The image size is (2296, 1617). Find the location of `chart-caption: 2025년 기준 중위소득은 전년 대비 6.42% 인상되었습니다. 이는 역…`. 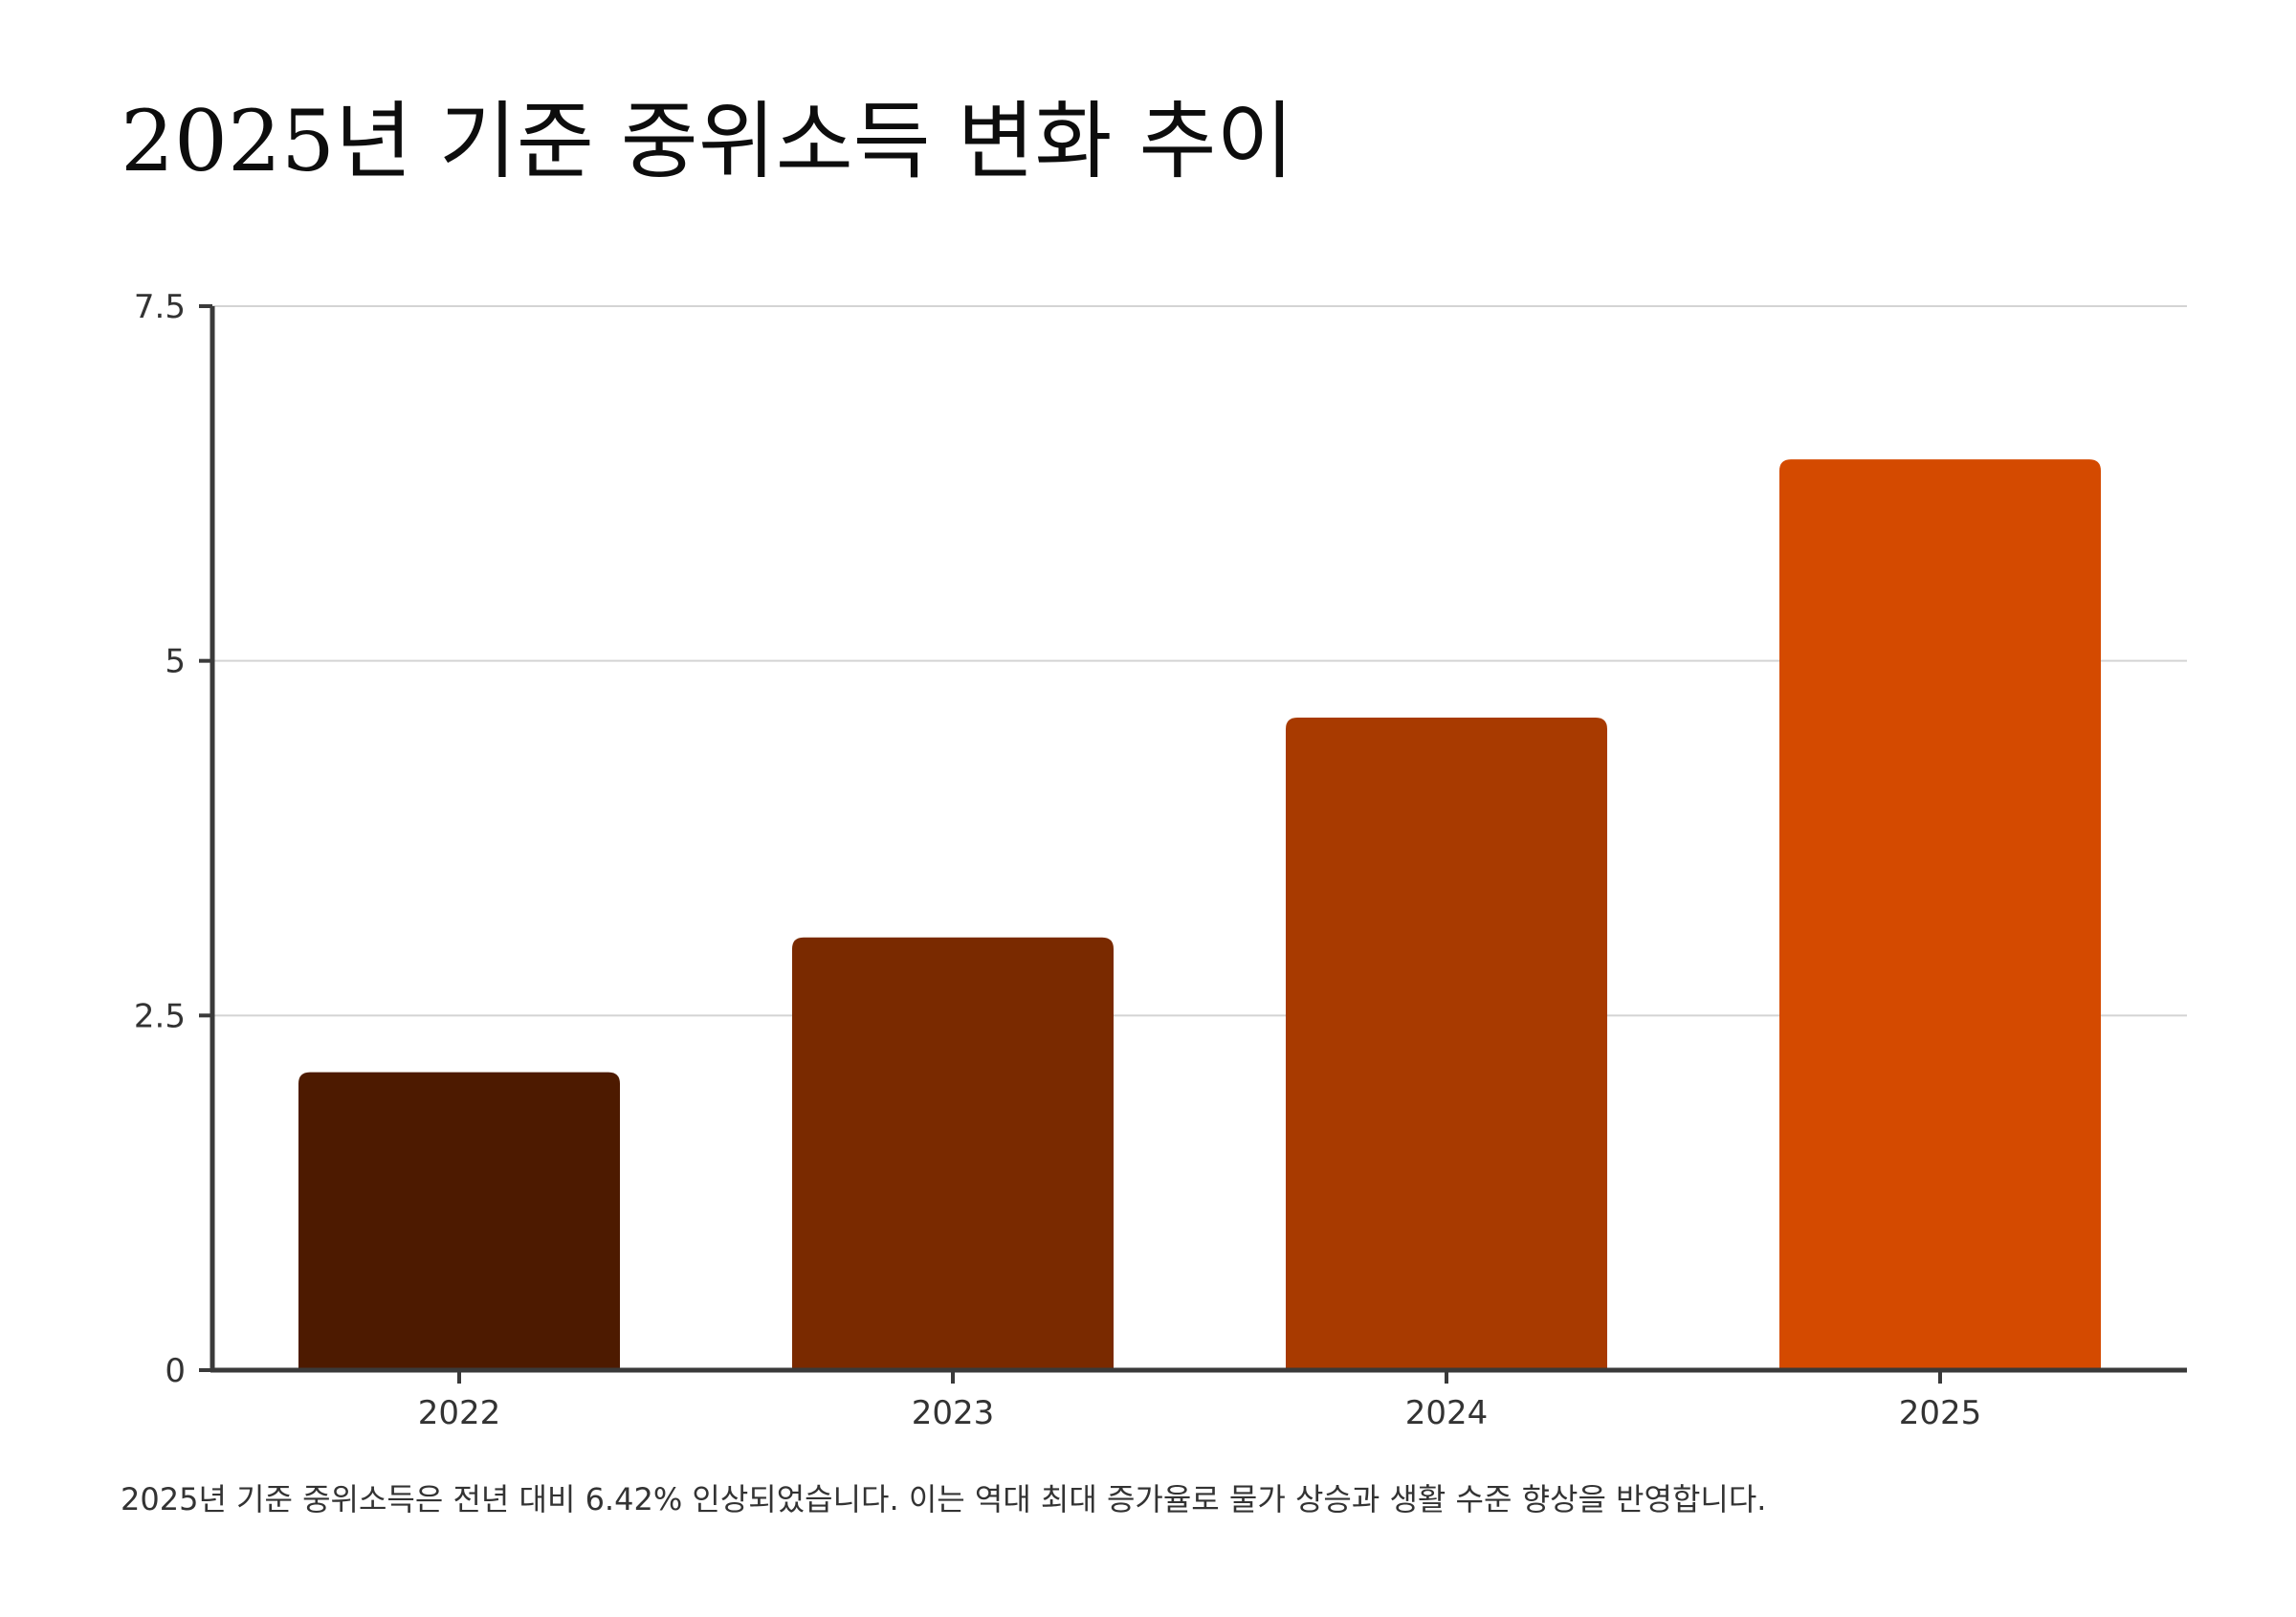

chart-caption: 2025년 기준 중위소득은 전년 대비 6.42% 인상되었습니다. 이는 역… is located at coordinates (944, 1499).